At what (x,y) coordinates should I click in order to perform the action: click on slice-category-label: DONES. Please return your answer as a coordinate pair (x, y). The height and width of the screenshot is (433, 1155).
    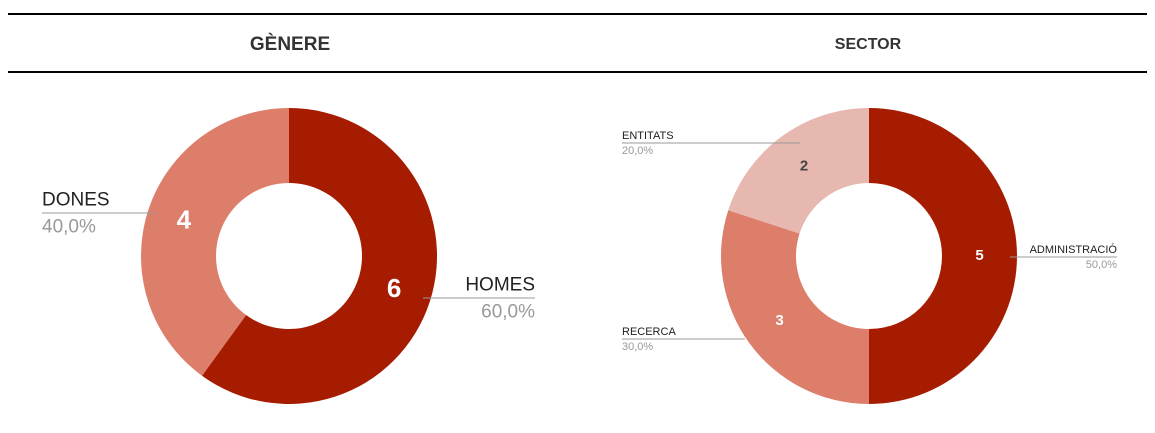
    Looking at the image, I should click on (76, 200).